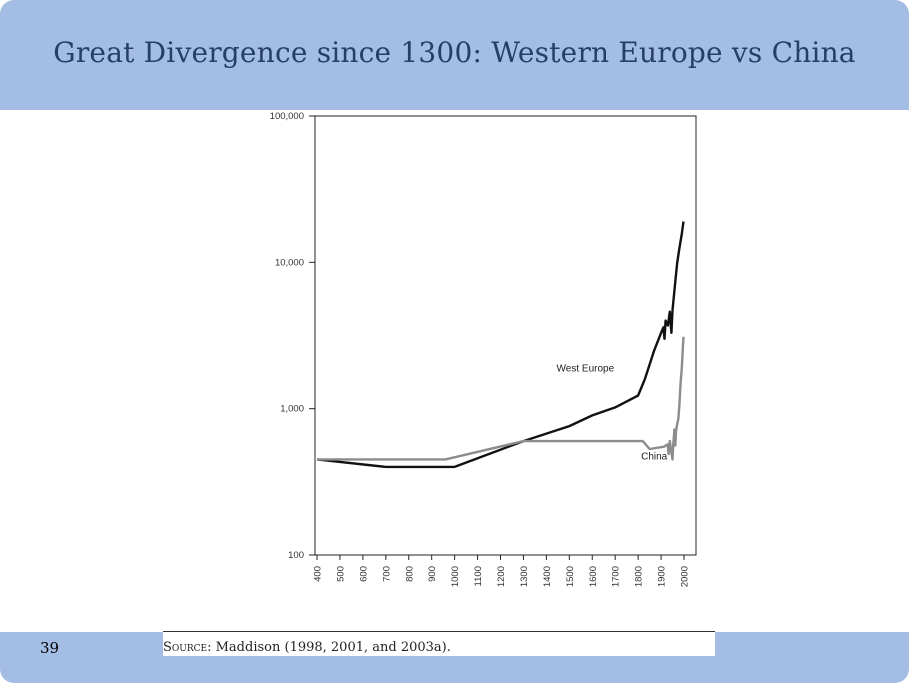 This screenshot has width=909, height=683. I want to click on chart-series, so click(500, 345).